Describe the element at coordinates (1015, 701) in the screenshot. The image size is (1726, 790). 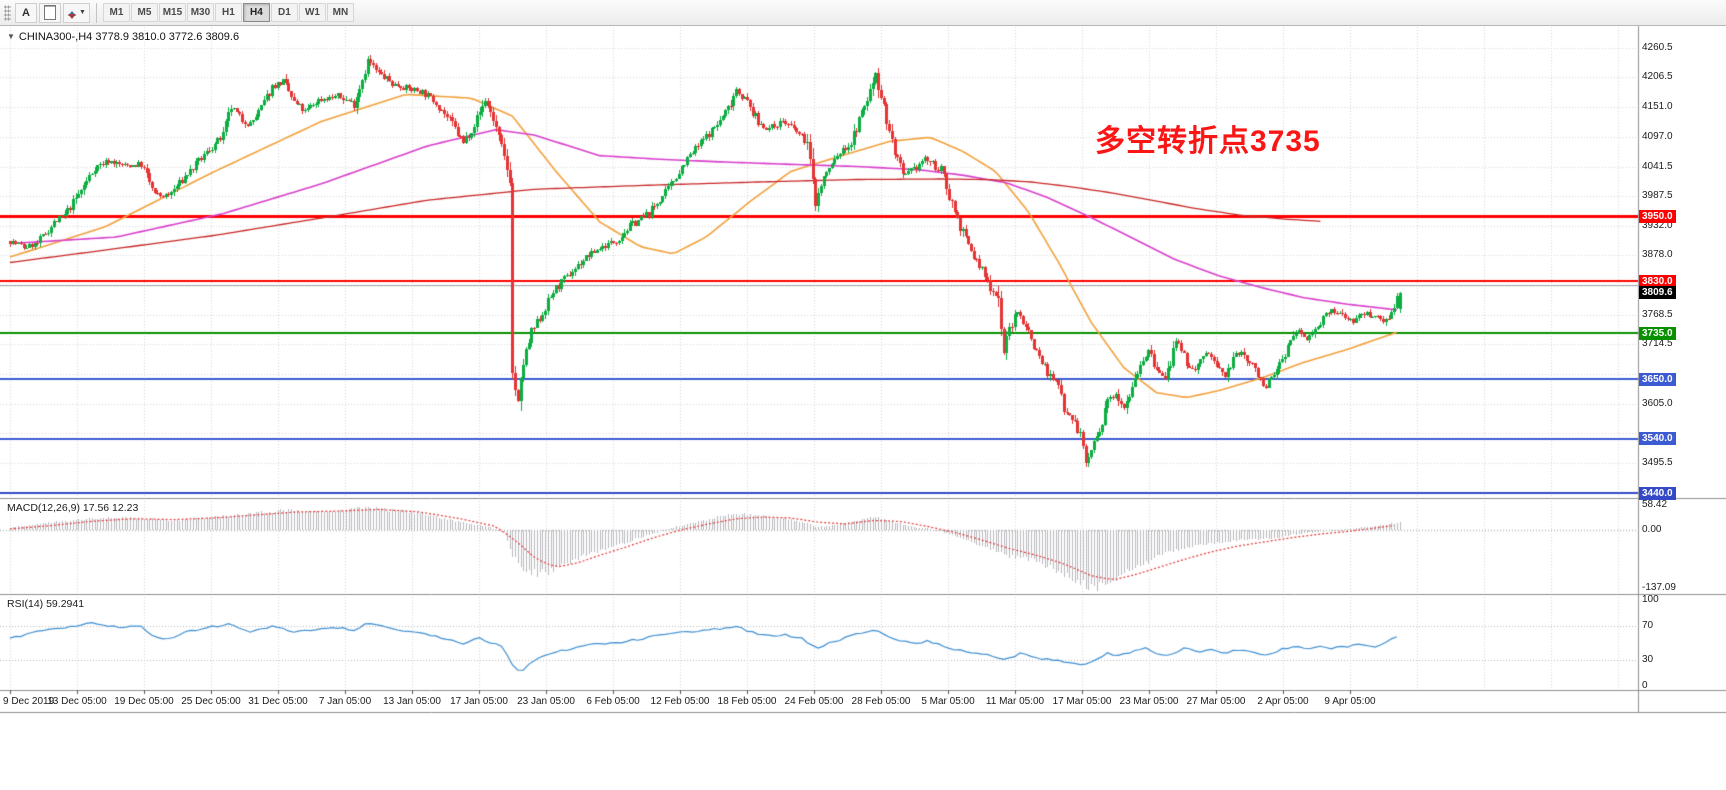
I see `time-axis-label: 11 Mar 05:00` at that location.